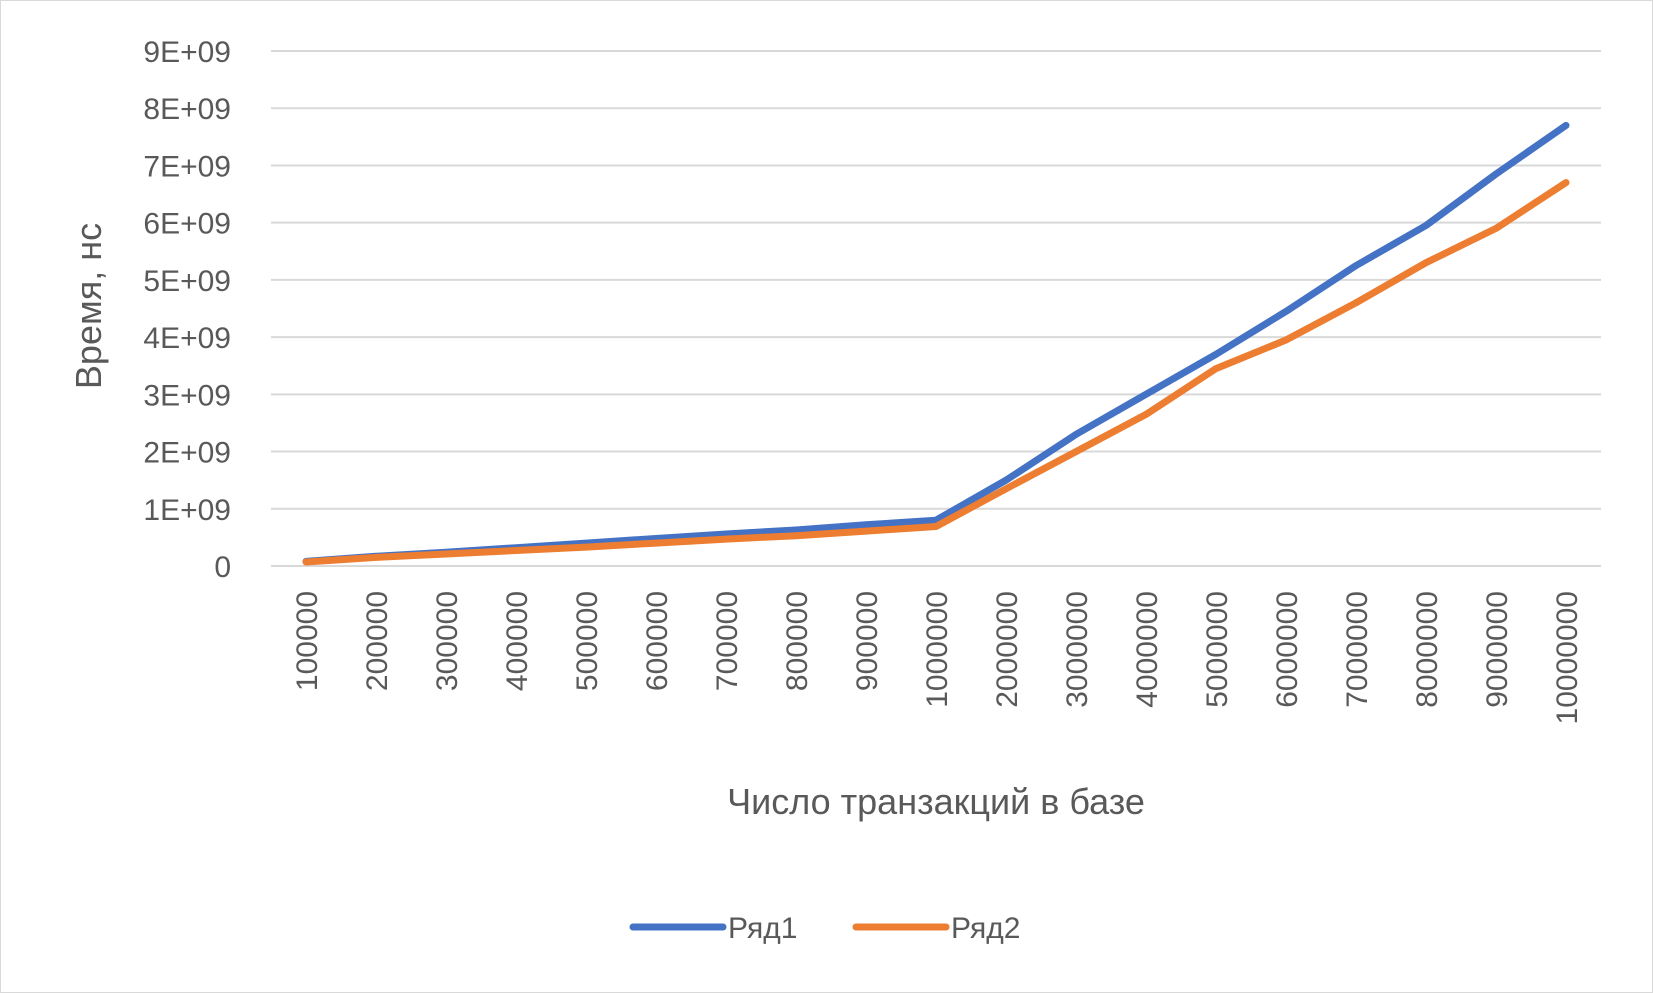  What do you see at coordinates (762, 928) in the screenshot?
I see `legend-label: Ряд1` at bounding box center [762, 928].